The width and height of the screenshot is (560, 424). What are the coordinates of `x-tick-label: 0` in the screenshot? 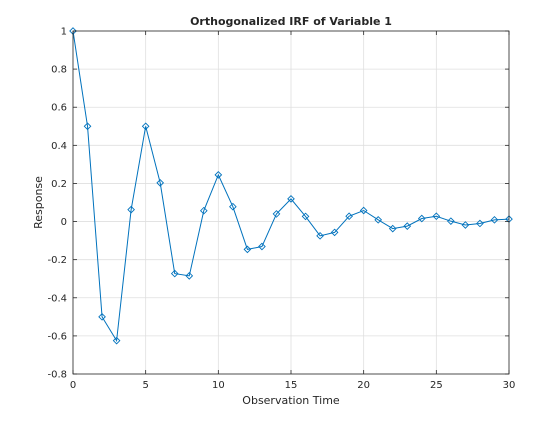 It's located at (73, 385).